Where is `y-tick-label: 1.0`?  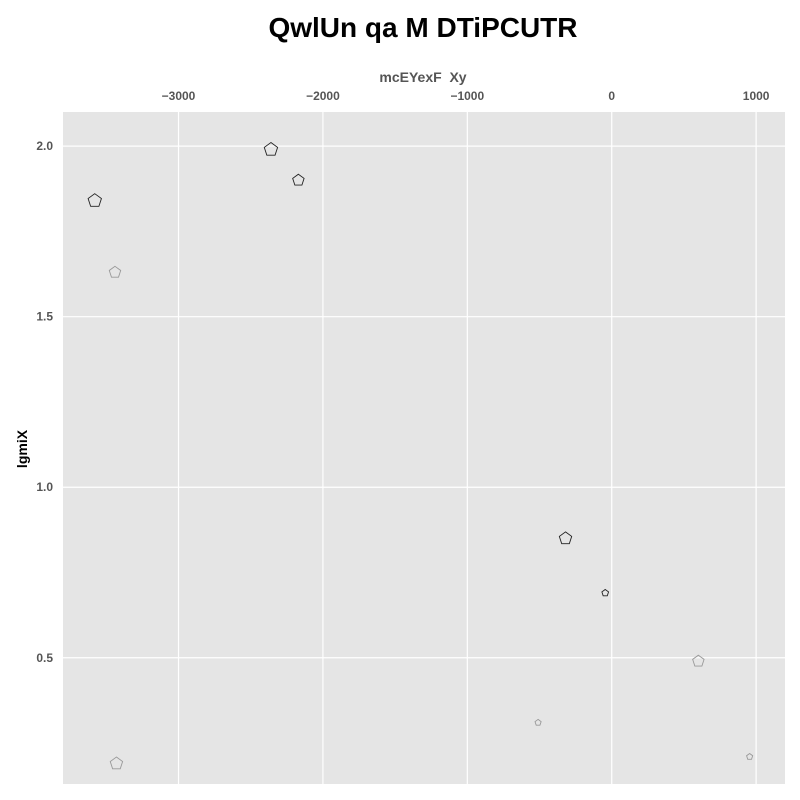
y-tick-label: 1.0 is located at coordinates (44, 487).